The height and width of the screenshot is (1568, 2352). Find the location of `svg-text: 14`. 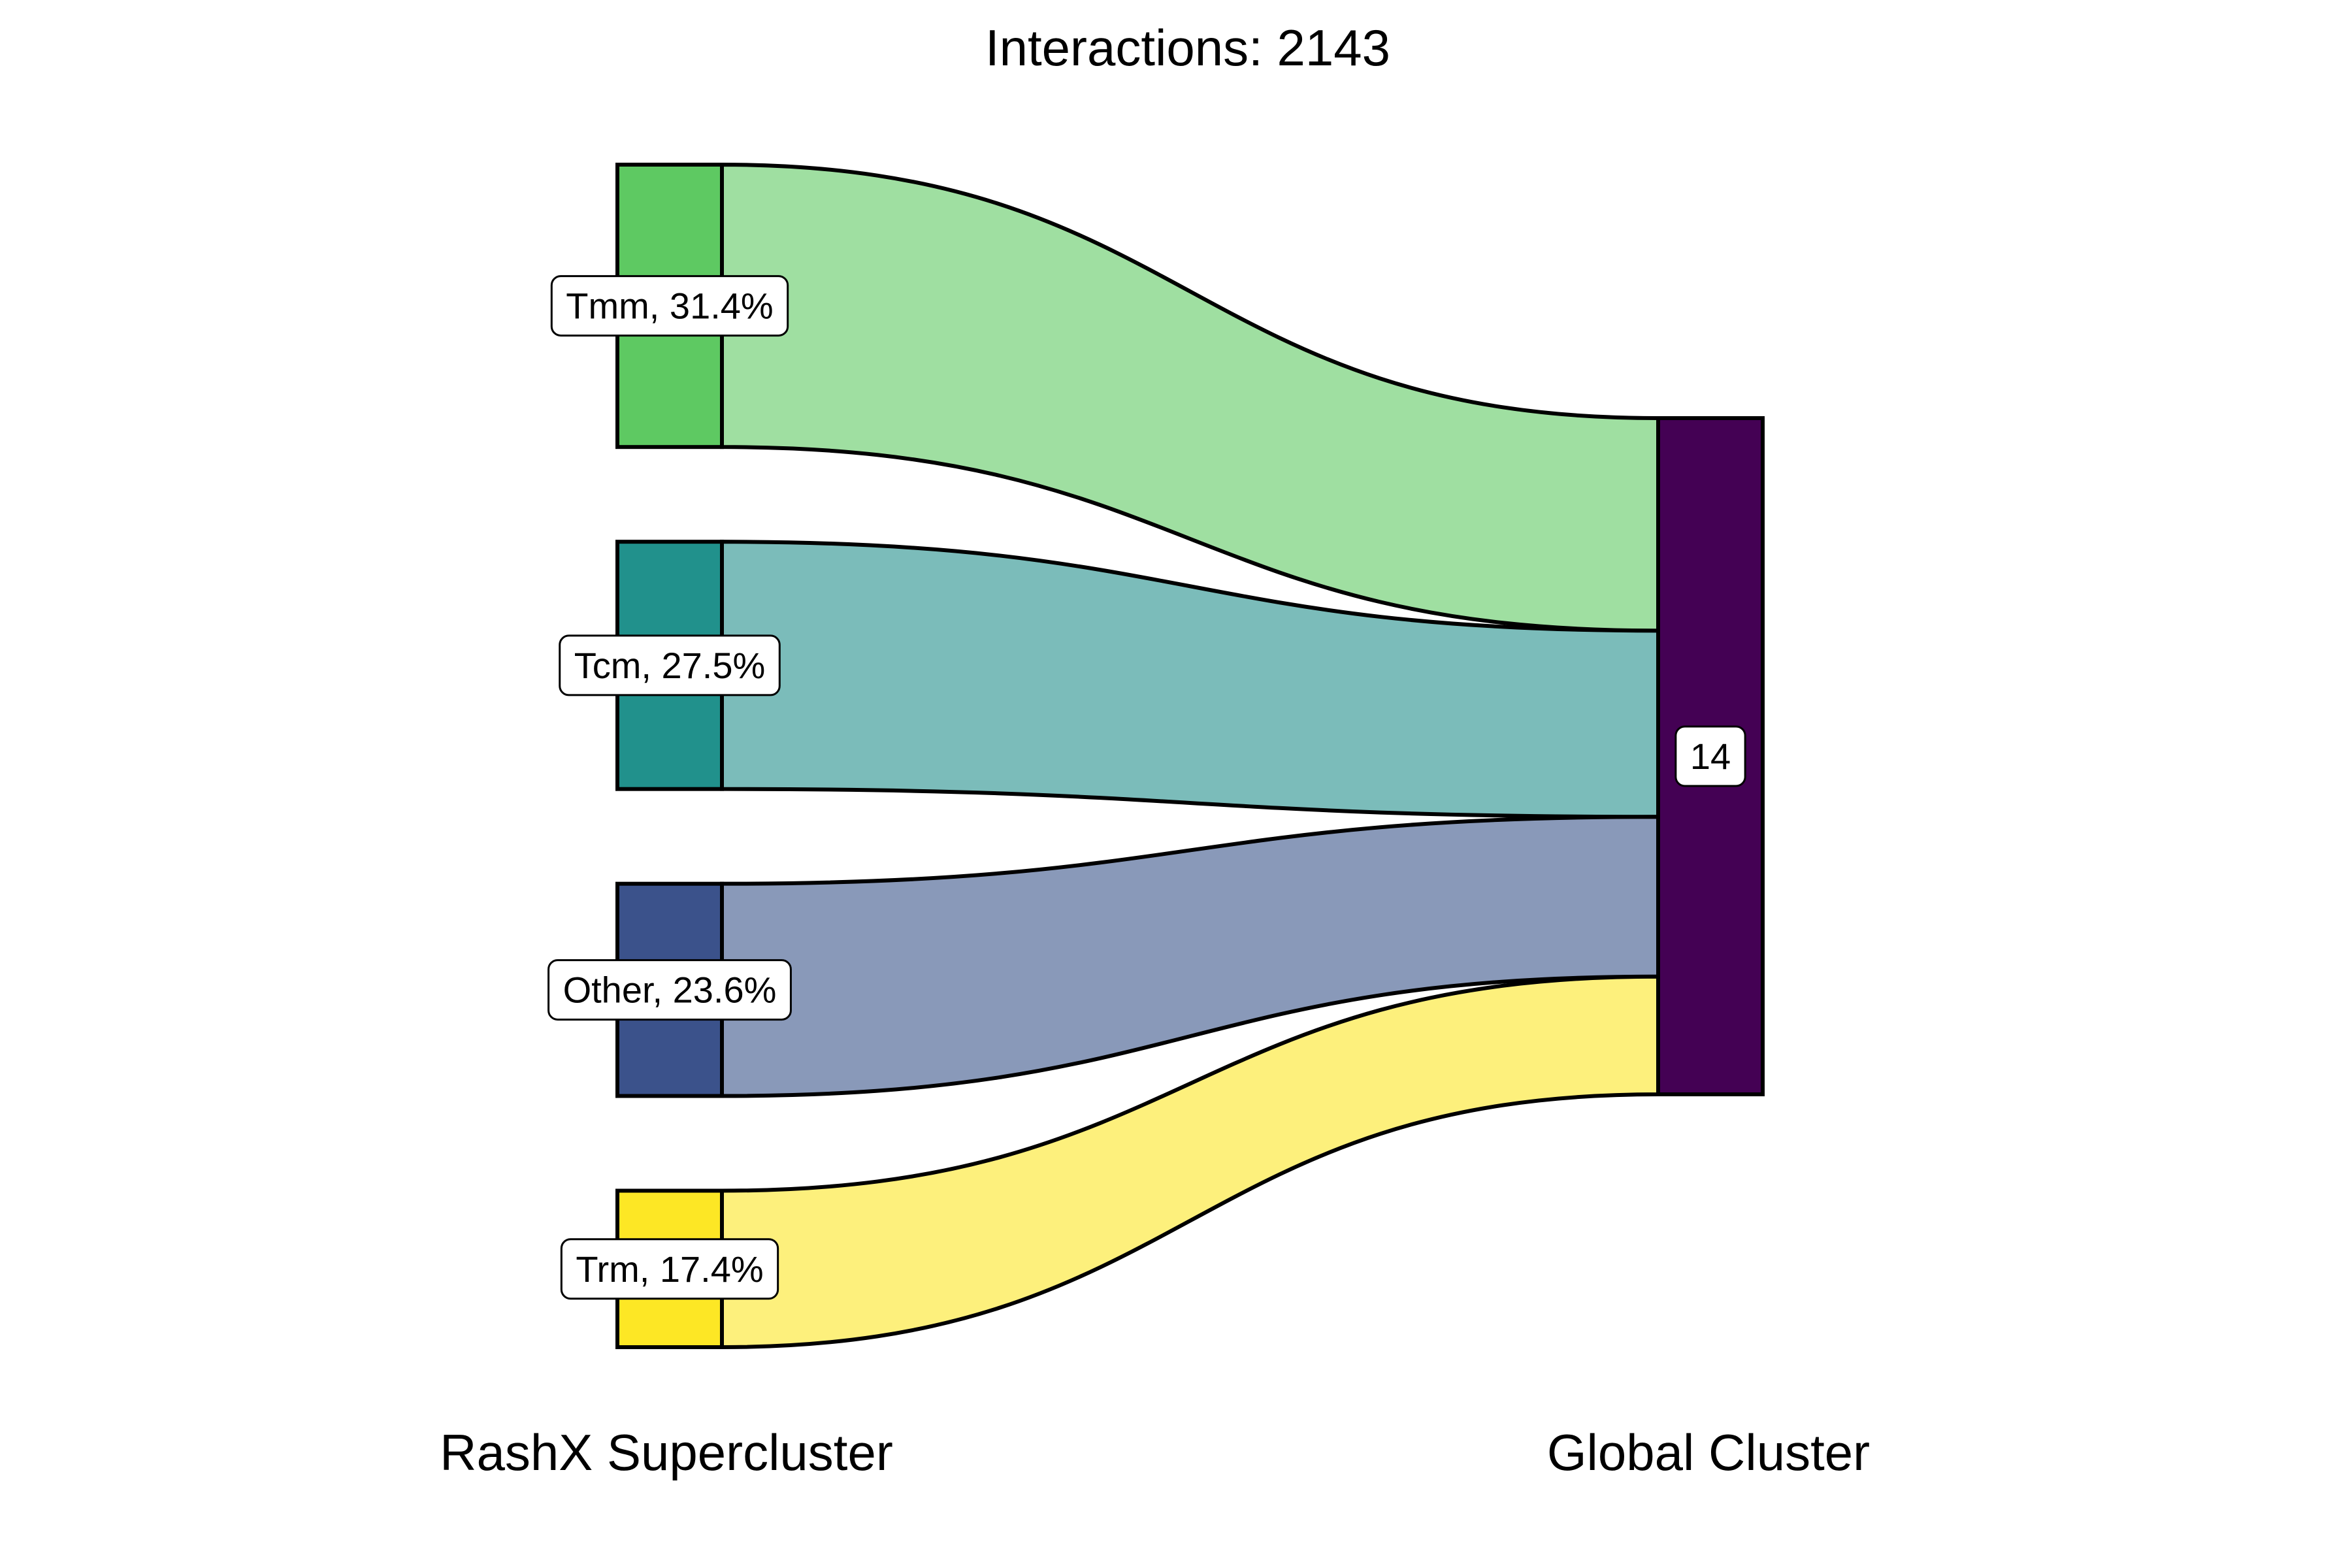

svg-text: 14 is located at coordinates (1710, 756).